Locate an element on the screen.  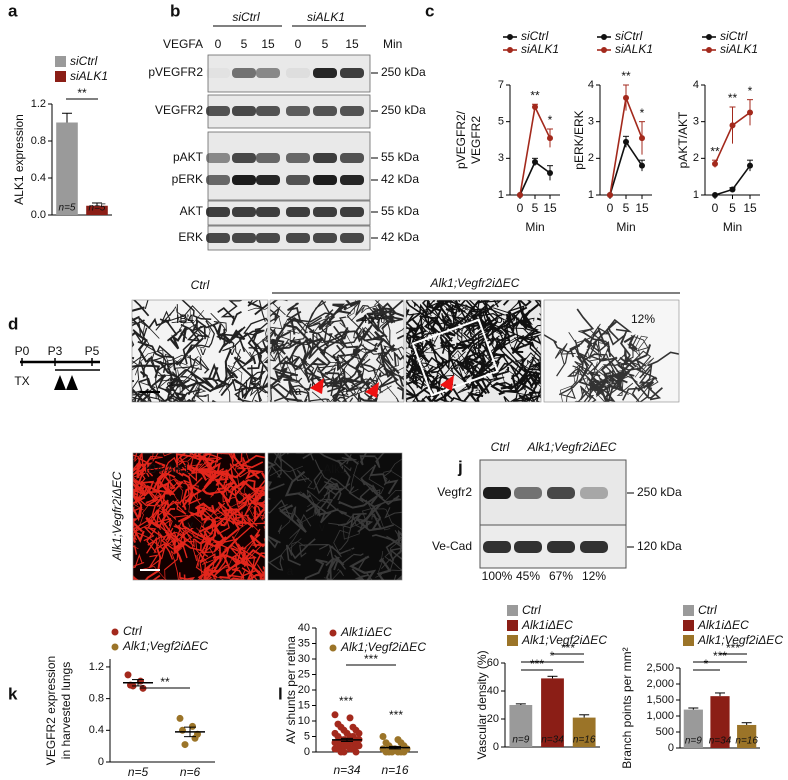
x-tick-label: 15 is located at coordinates (642, 208).